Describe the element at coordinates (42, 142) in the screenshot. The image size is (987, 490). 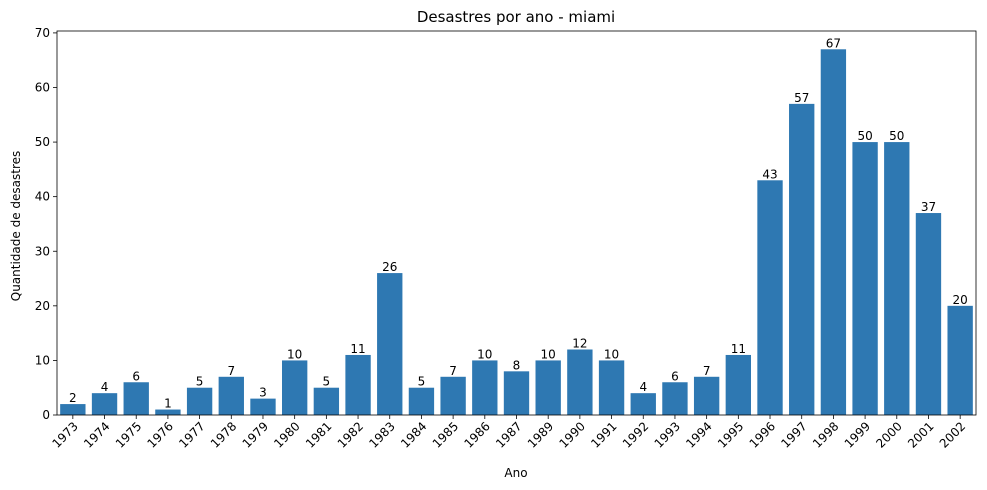
I see `y-tick-label-50: 50` at that location.